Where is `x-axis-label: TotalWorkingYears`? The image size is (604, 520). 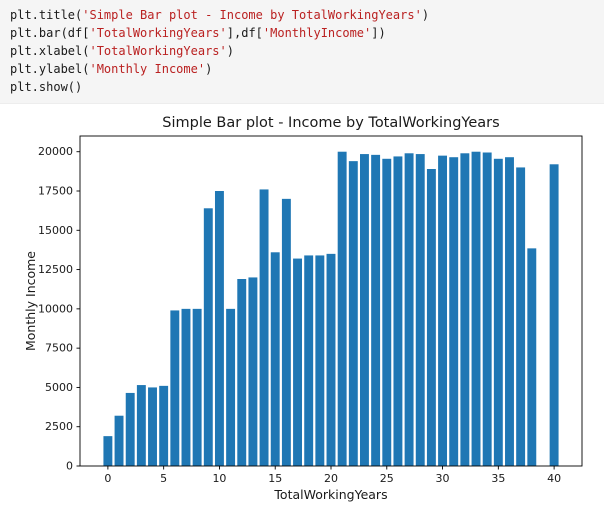
x-axis-label: TotalWorkingYears is located at coordinates (330, 494).